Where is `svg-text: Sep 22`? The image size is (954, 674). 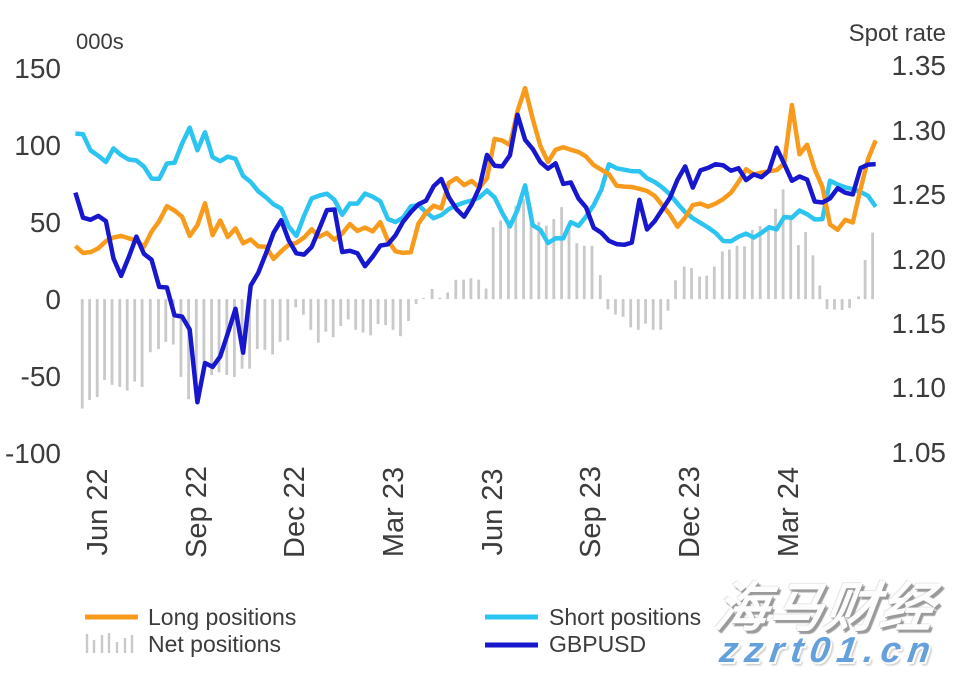 svg-text: Sep 22 is located at coordinates (197, 512).